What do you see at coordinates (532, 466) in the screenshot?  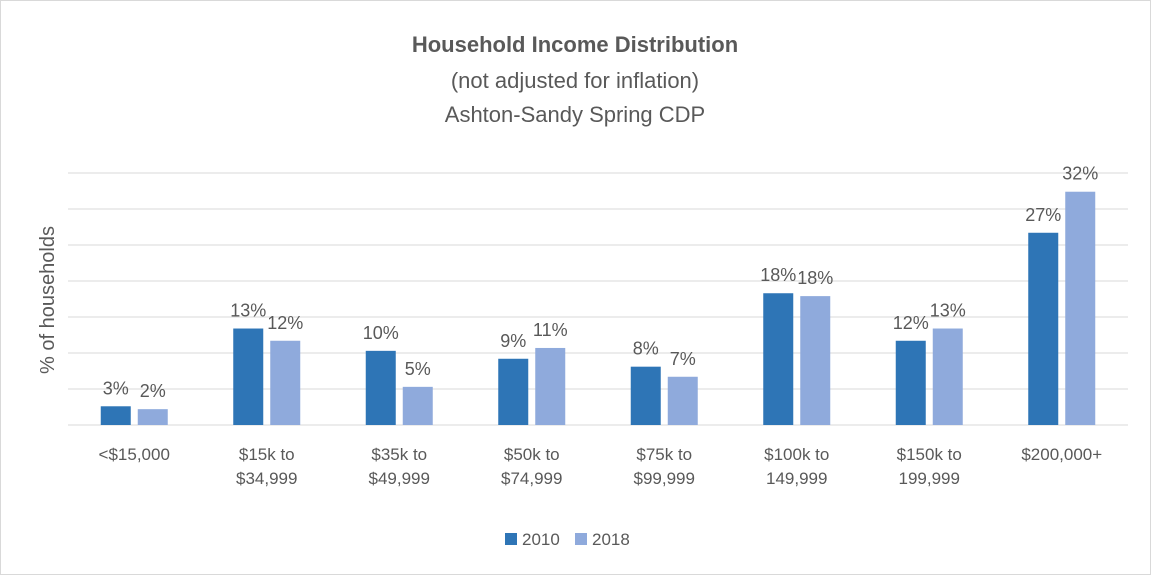 I see `x-tick-label: $50k to $74,999` at bounding box center [532, 466].